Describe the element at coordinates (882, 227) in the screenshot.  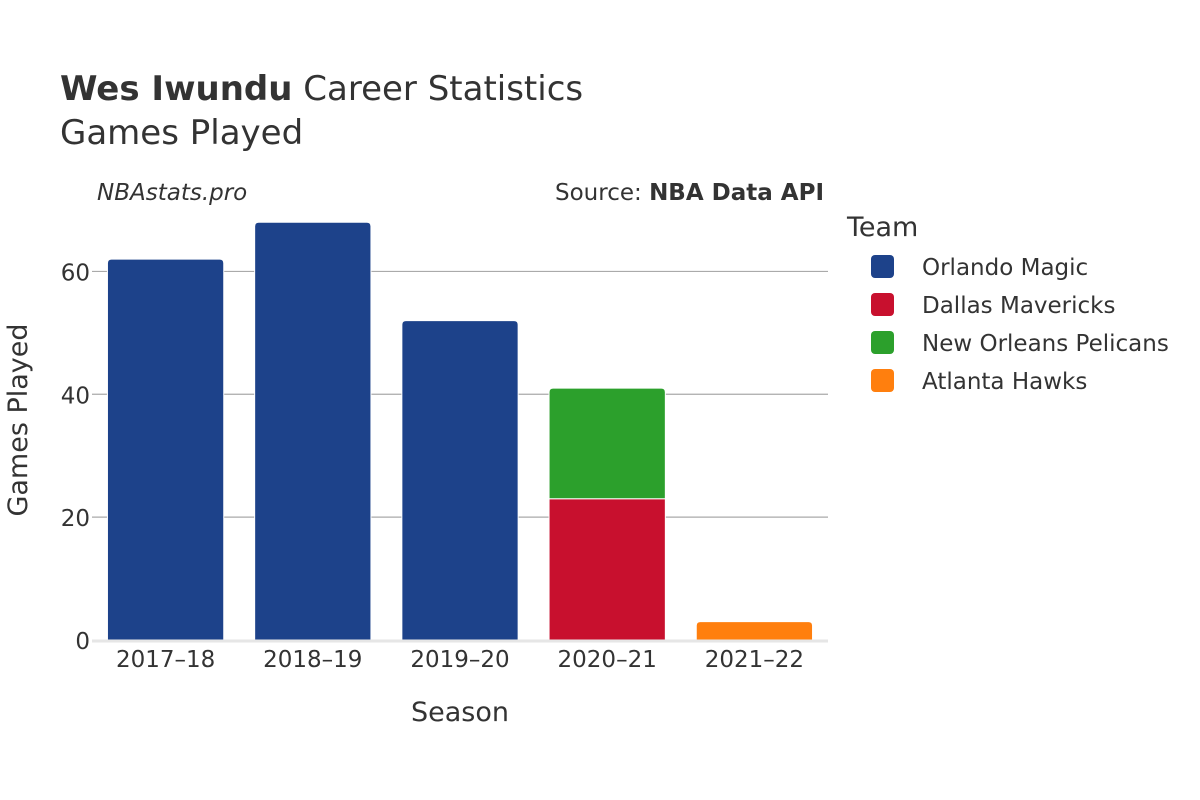
I see `legend-title: Team` at that location.